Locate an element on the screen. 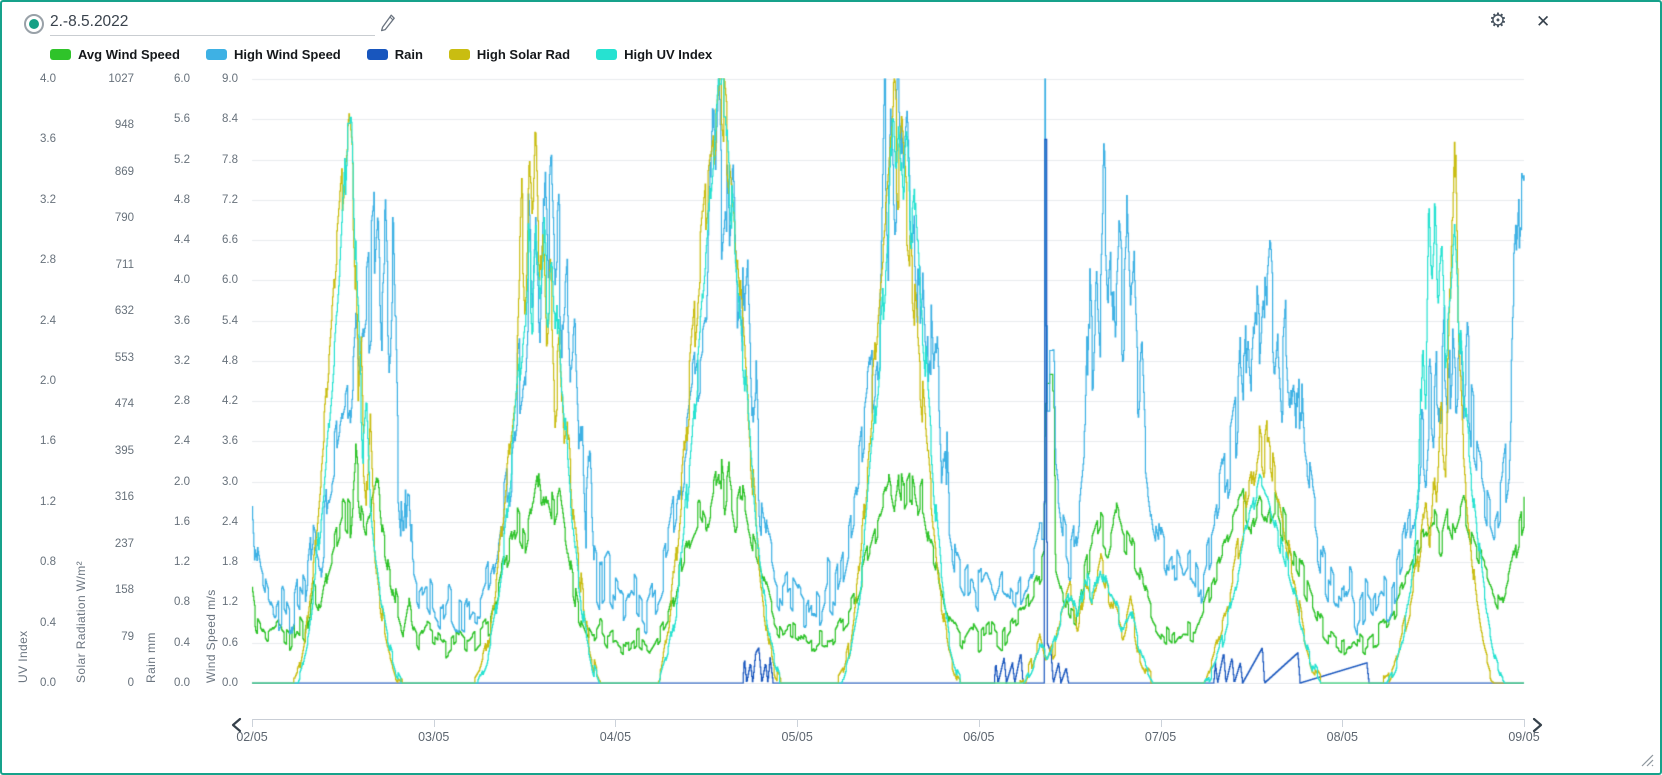  legend-item-rain: Rain is located at coordinates (394, 54).